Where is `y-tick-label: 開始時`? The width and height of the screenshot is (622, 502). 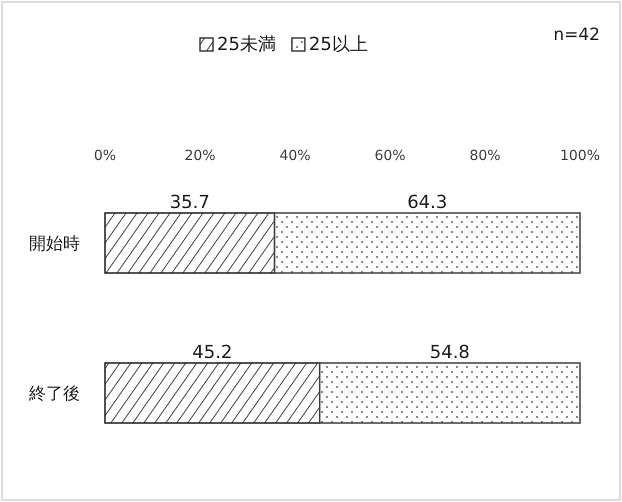 y-tick-label: 開始時 is located at coordinates (54, 244).